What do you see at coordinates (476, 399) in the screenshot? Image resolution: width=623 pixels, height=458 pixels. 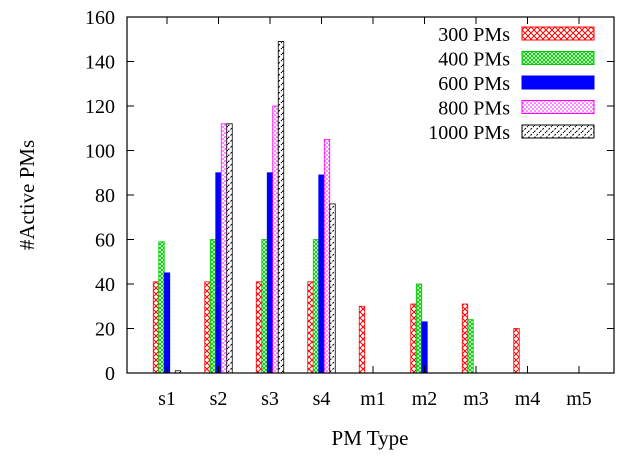 I see `x-tick-label-m3: m3` at bounding box center [476, 399].